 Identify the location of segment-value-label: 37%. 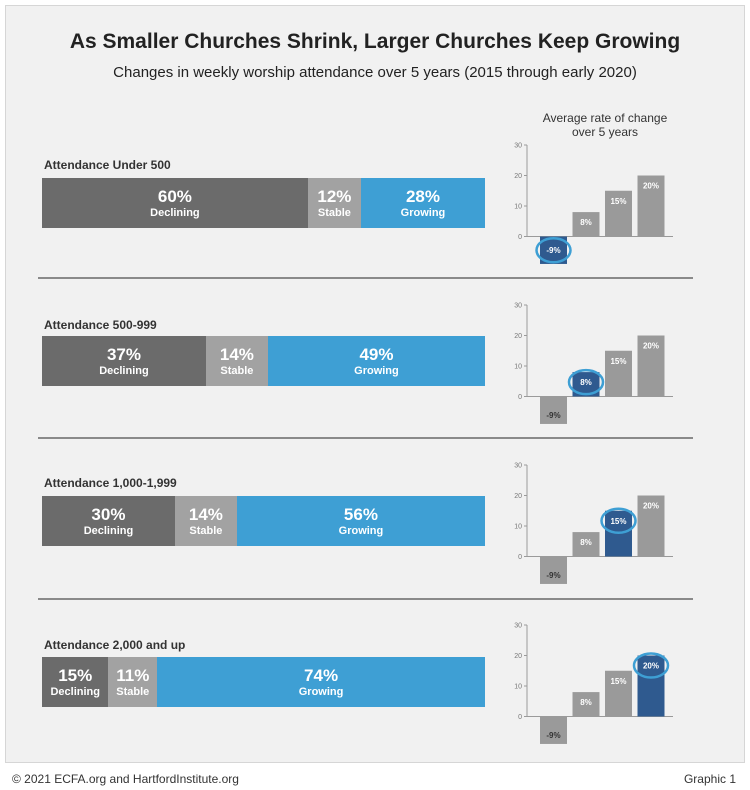
(123, 354).